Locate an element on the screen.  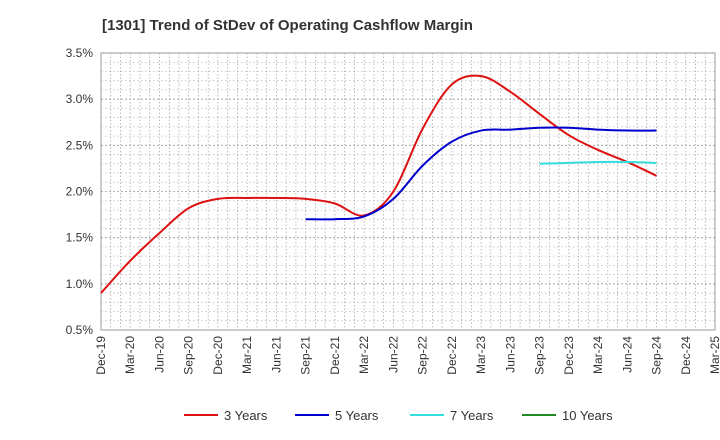
legend-label: 7 Years is located at coordinates (472, 415).